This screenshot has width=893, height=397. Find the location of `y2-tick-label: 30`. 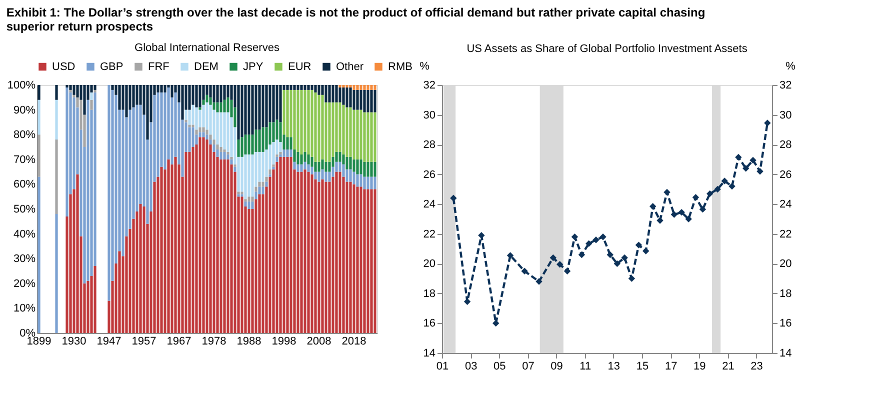

y2-tick-label: 30 is located at coordinates (786, 115).